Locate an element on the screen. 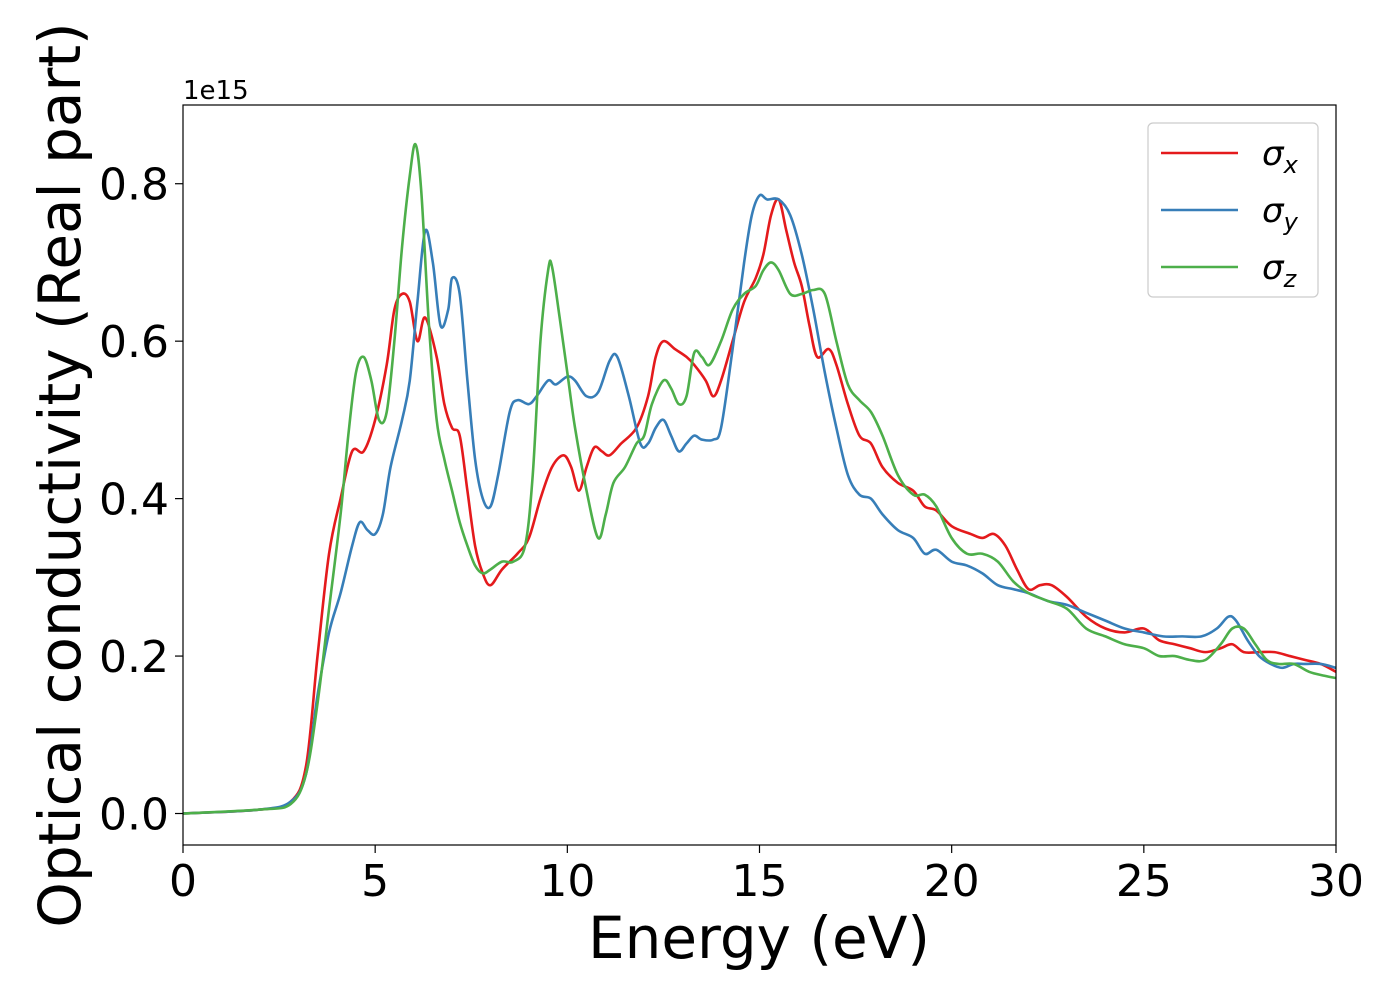 The width and height of the screenshot is (1400, 1000). y-tick-label: 0.4 is located at coordinates (134, 500).